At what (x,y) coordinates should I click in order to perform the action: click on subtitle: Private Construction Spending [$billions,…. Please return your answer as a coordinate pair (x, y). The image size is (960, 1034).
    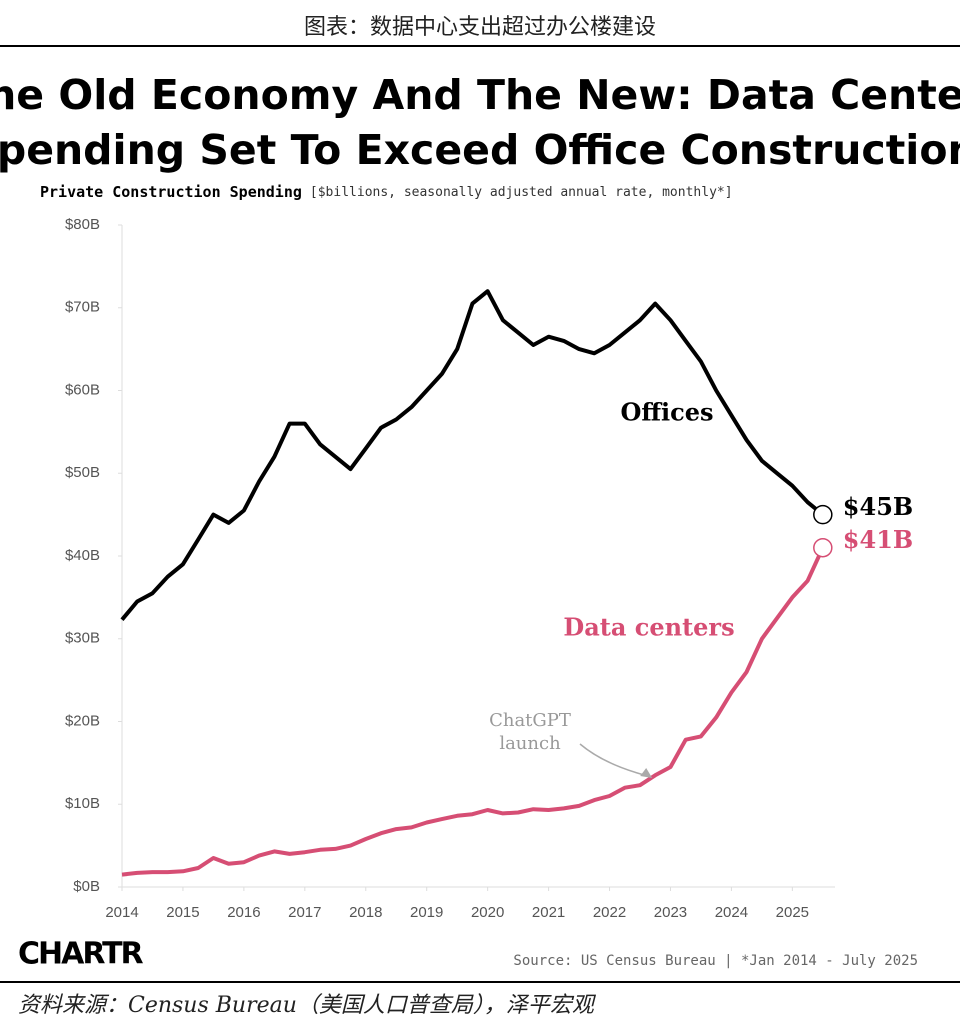
    Looking at the image, I should click on (386, 192).